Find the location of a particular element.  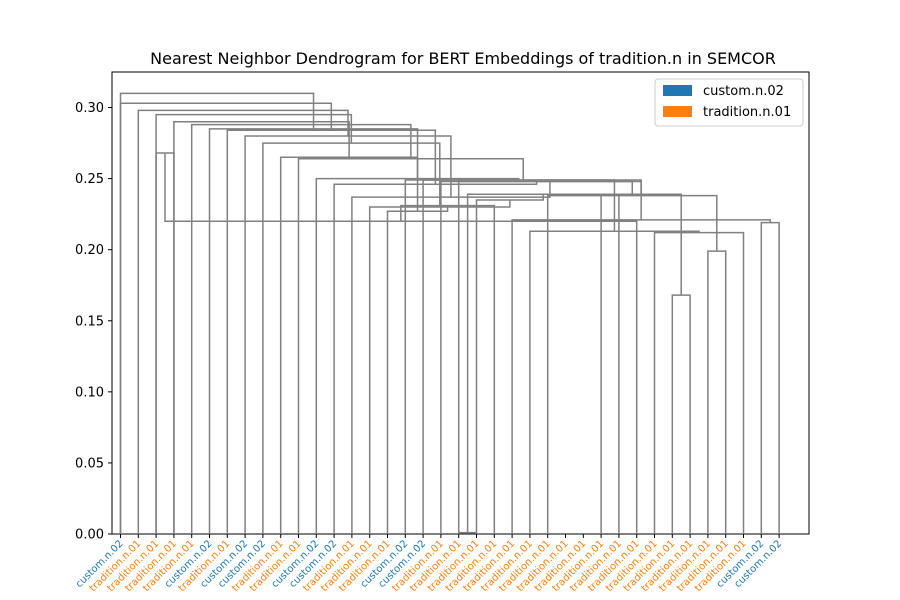

y-axis: 0.00 0.05 0.10 0.15 0.20 0.25 0.30 is located at coordinates (93, 322).